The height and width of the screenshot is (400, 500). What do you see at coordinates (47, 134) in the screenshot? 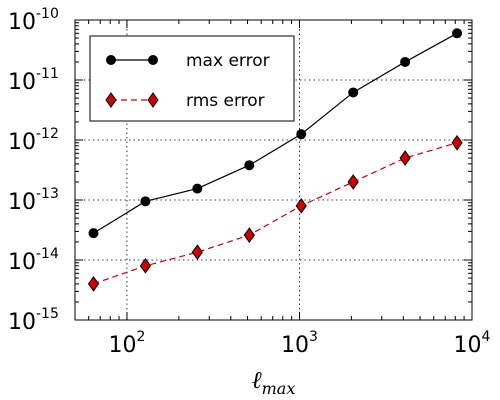
I see `y-tick-label-exp: -12` at bounding box center [47, 134].